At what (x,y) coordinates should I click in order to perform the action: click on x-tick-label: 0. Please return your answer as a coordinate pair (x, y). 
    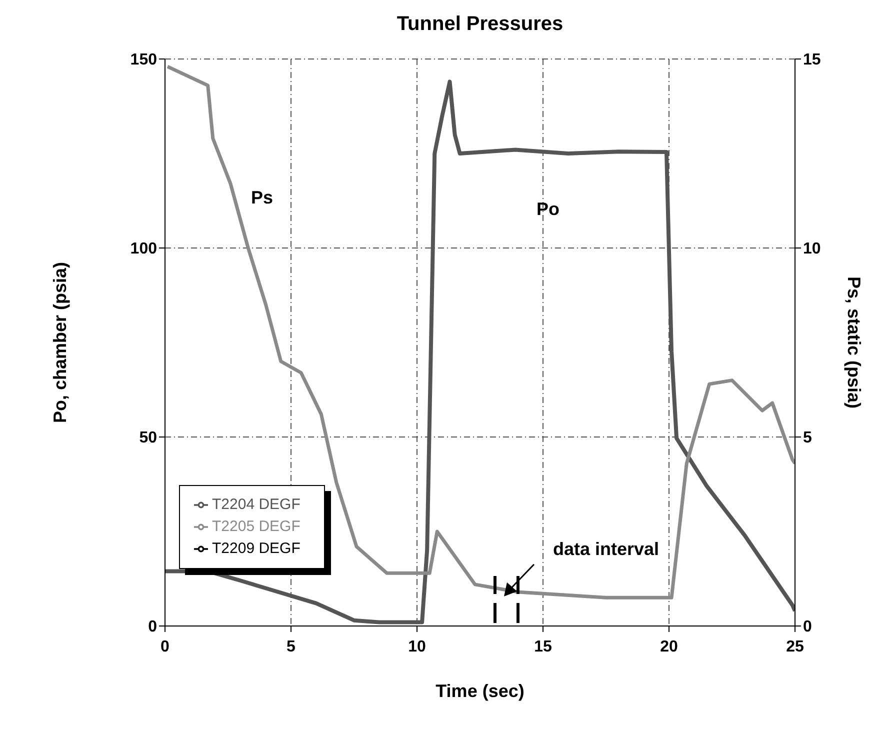
    Looking at the image, I should click on (165, 647).